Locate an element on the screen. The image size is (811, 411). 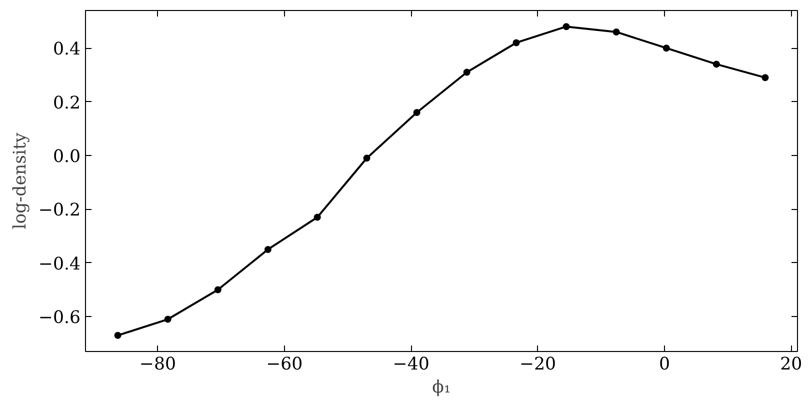
y-tick-label: 0.4 is located at coordinates (66, 50).